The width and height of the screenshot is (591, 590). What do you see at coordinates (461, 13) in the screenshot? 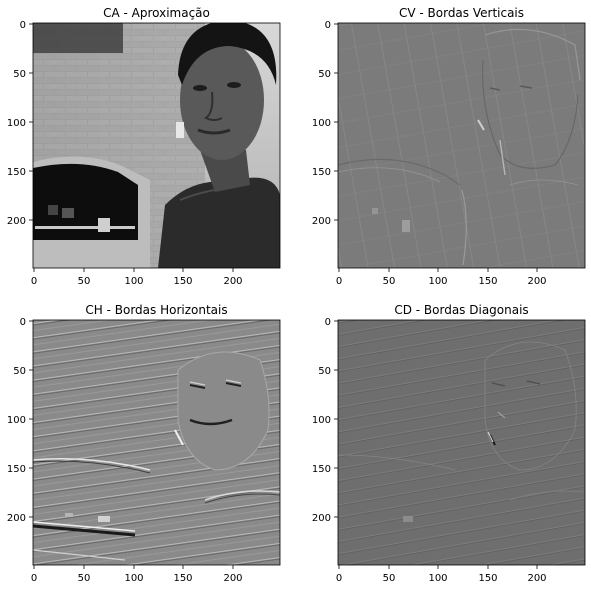
I see `panel-title: CV - Bordas Verticais` at bounding box center [461, 13].